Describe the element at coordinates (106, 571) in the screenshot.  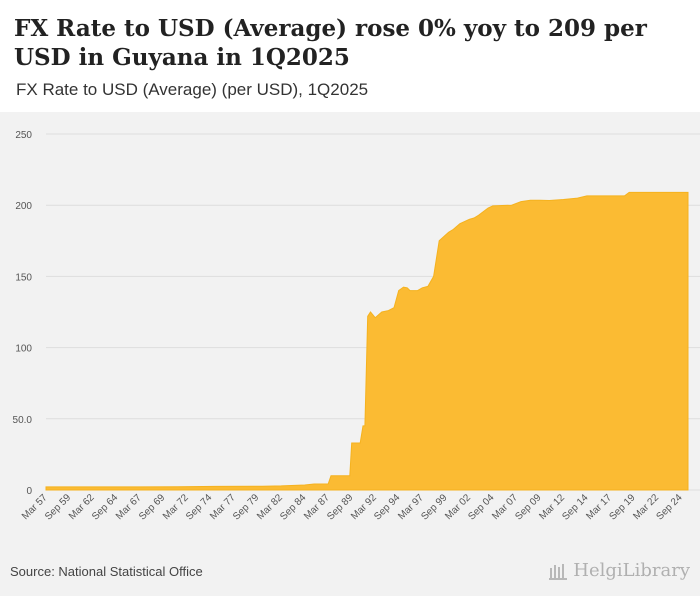
I see `source-note: Source: National Statistical Office` at that location.